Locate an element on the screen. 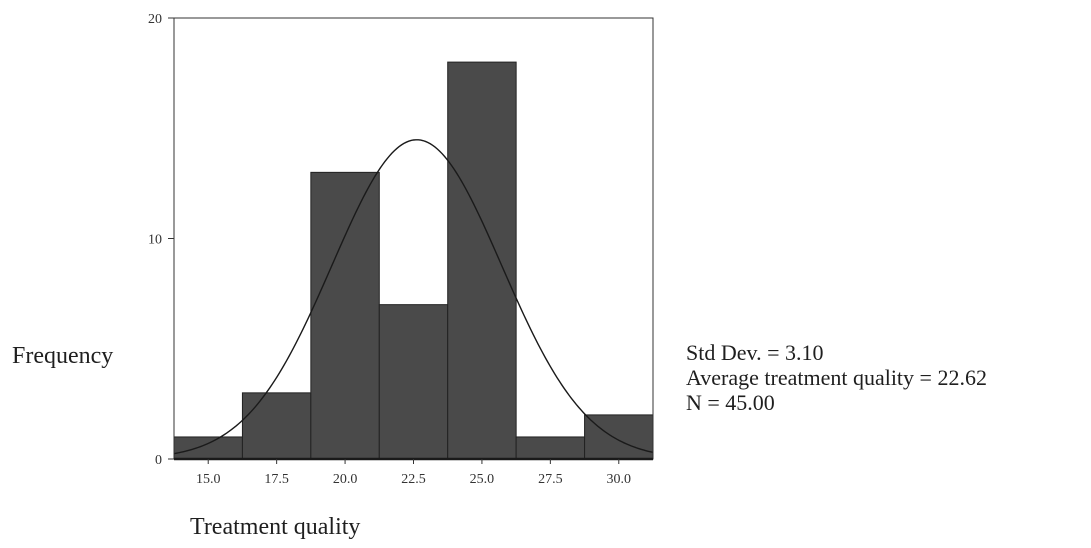 The width and height of the screenshot is (1091, 548). mean-stat: Average treatment quality = 22.62 is located at coordinates (836, 377).